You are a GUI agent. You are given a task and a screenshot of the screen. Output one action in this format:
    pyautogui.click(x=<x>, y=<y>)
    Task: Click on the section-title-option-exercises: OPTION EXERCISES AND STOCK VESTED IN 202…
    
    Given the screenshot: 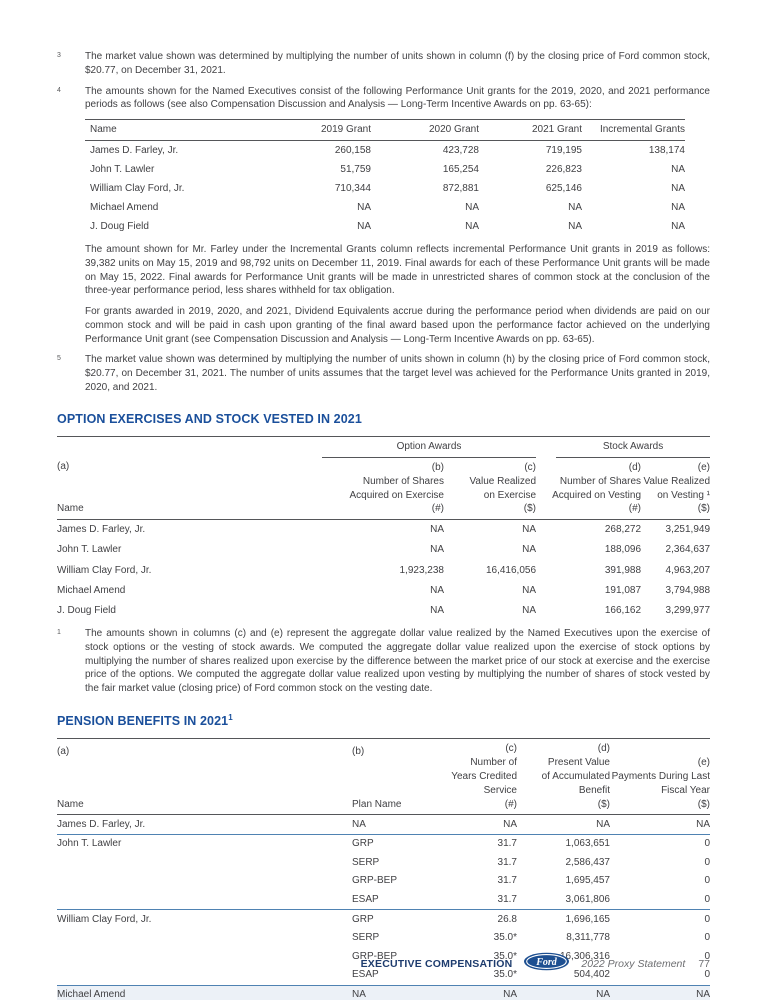 What is the action you would take?
    pyautogui.click(x=209, y=418)
    